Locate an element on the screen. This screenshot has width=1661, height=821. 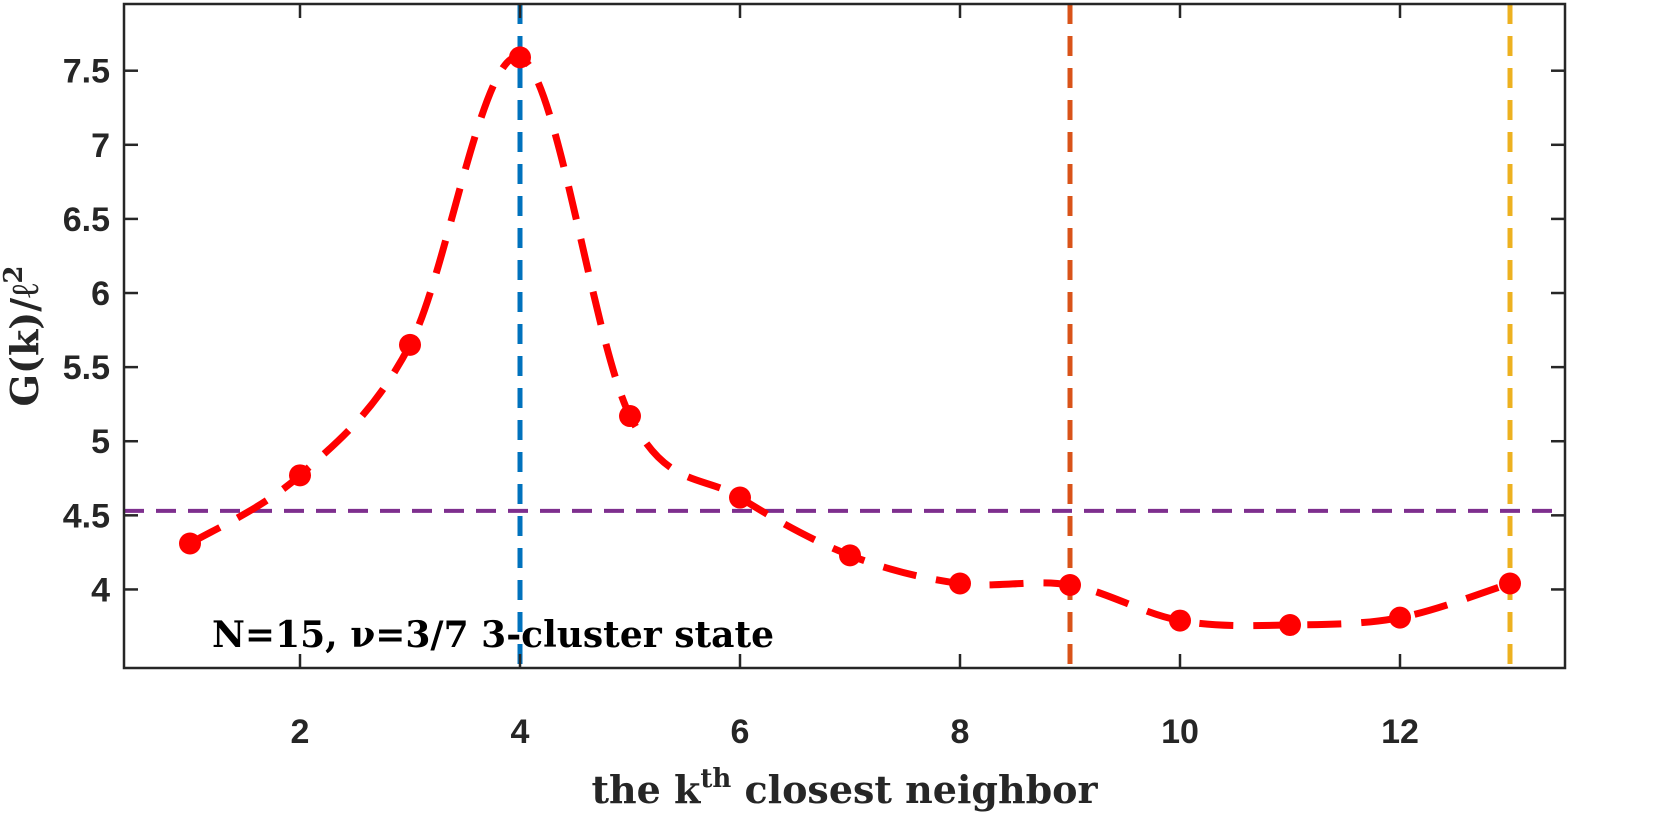
y-tick-label: 5 is located at coordinates (100, 442).